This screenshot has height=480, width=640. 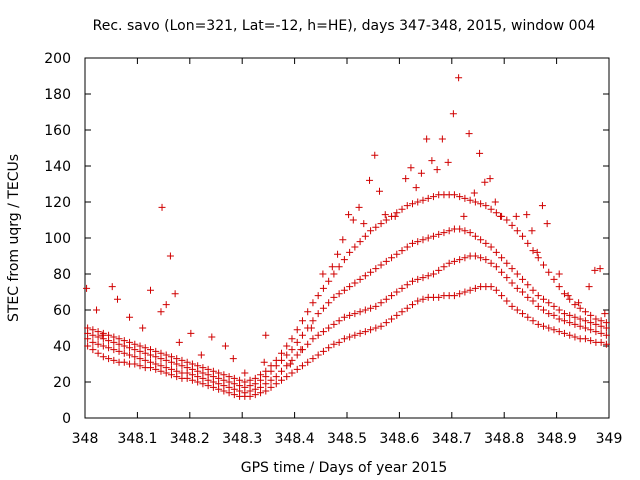 What do you see at coordinates (57, 167) in the screenshot?
I see `y-tick-label: 140` at bounding box center [57, 167].